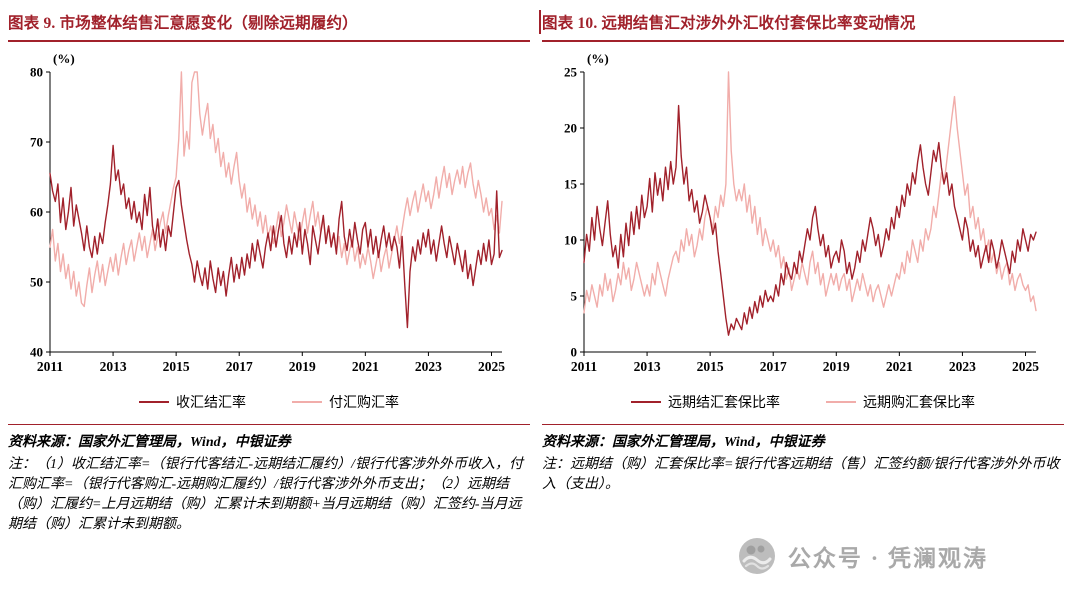 The width and height of the screenshot is (1080, 591). What do you see at coordinates (36, 142) in the screenshot?
I see `y-tick-label: 70` at bounding box center [36, 142].